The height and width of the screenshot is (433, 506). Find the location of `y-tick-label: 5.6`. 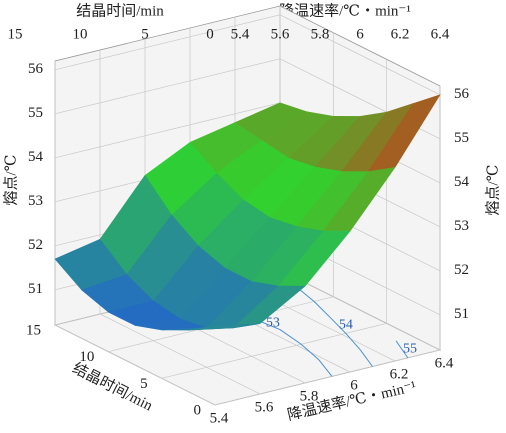

y-tick-label: 5.6 is located at coordinates (264, 407).